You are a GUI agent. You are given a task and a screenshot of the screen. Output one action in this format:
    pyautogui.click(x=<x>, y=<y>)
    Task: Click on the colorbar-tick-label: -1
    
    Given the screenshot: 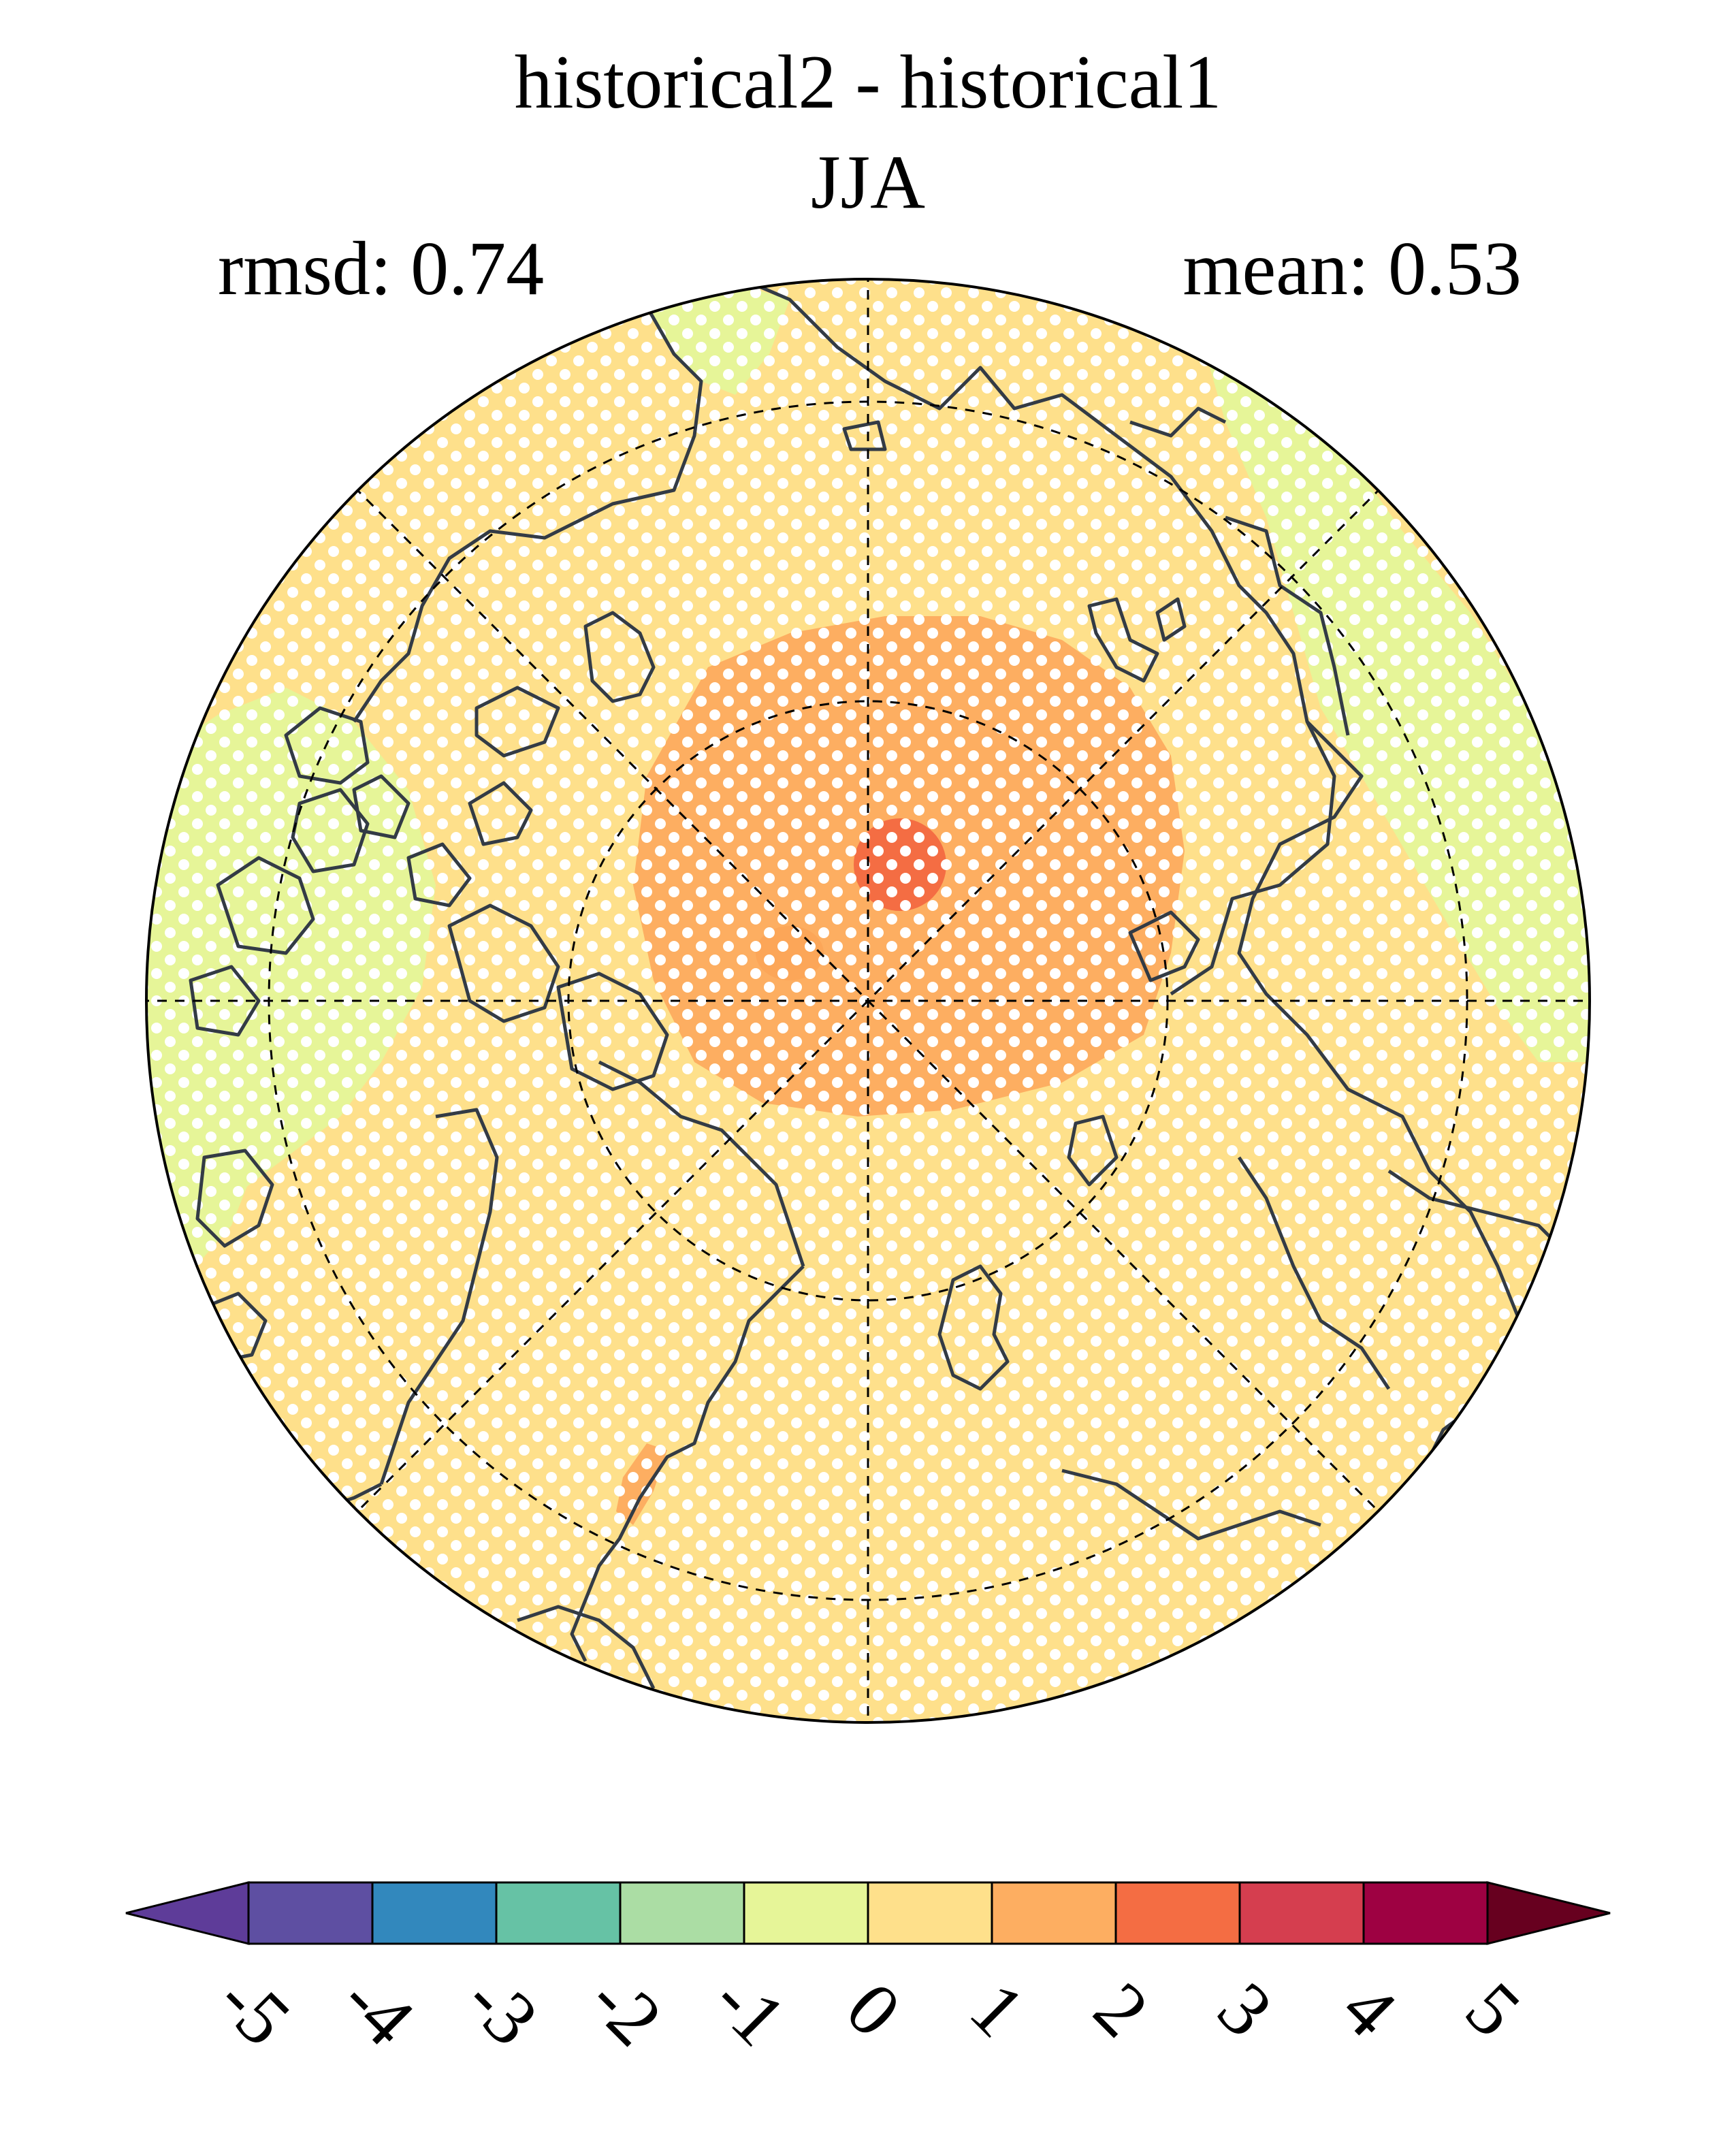 What is the action you would take?
    pyautogui.click(x=749, y=2010)
    